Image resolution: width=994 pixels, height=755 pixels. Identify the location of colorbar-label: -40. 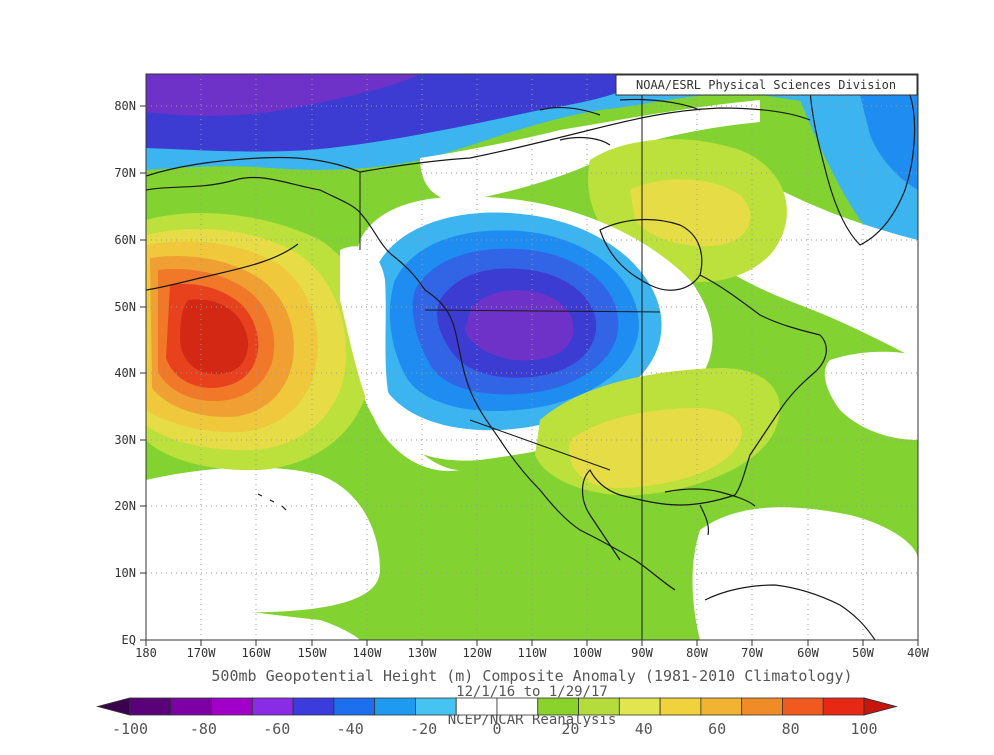
(350, 729).